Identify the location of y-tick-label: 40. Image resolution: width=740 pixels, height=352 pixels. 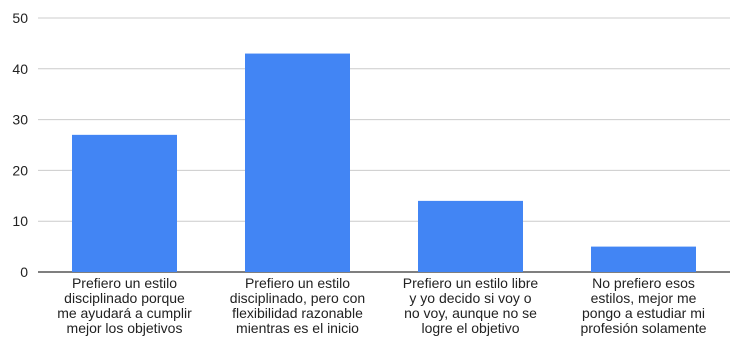
(20, 69).